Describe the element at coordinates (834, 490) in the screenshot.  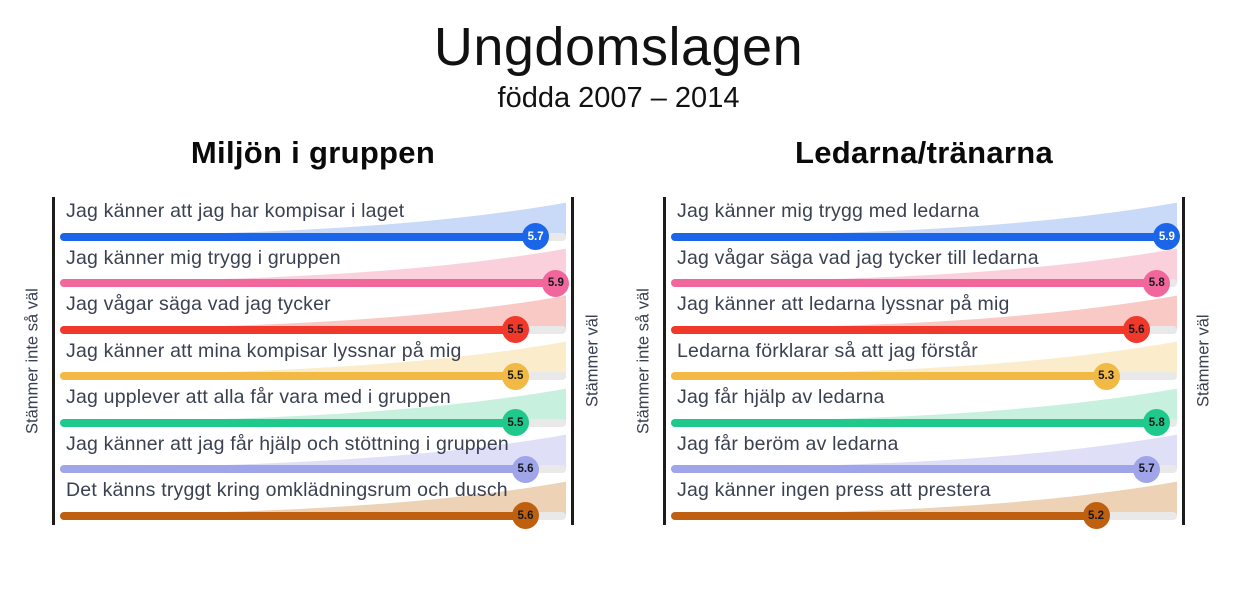
I see `question-label: Jag känner ingen press att prestera` at that location.